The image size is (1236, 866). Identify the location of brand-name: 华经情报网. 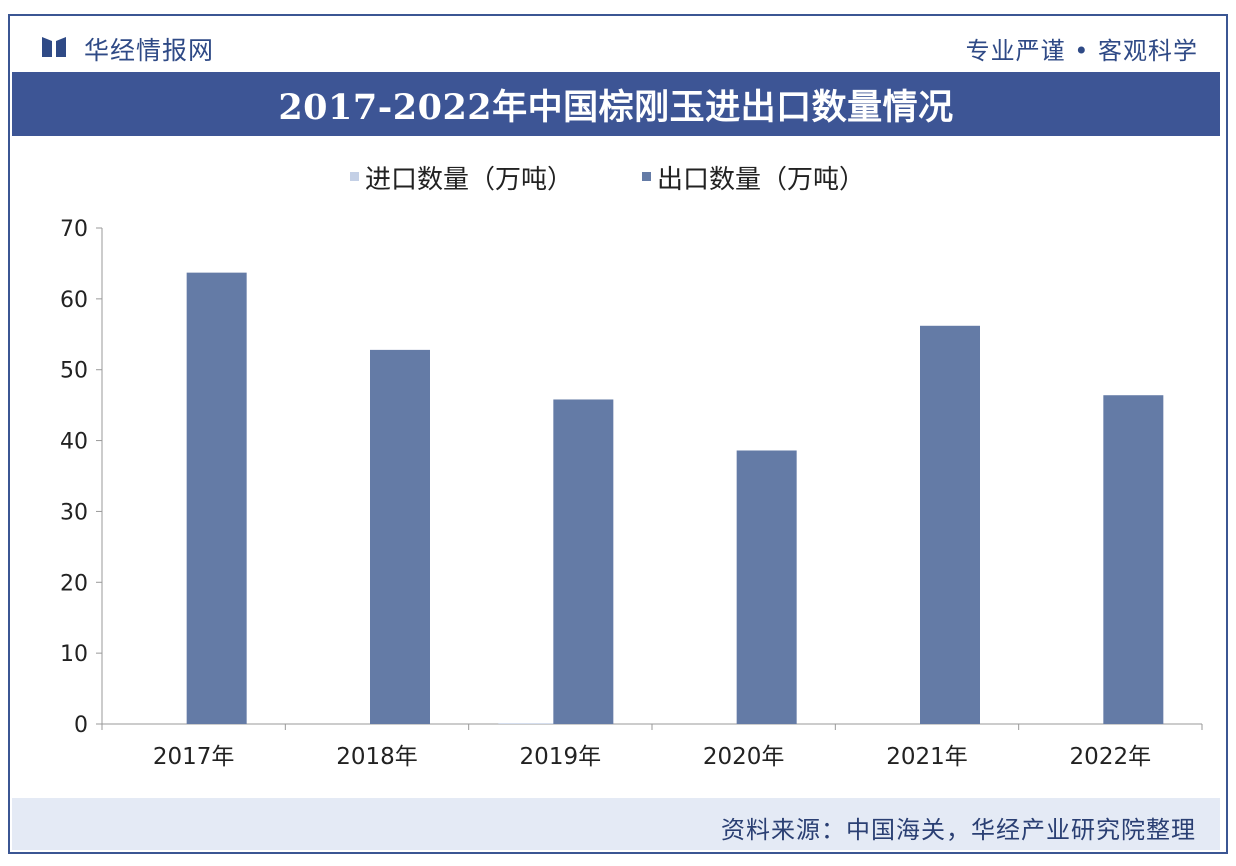
(149, 50).